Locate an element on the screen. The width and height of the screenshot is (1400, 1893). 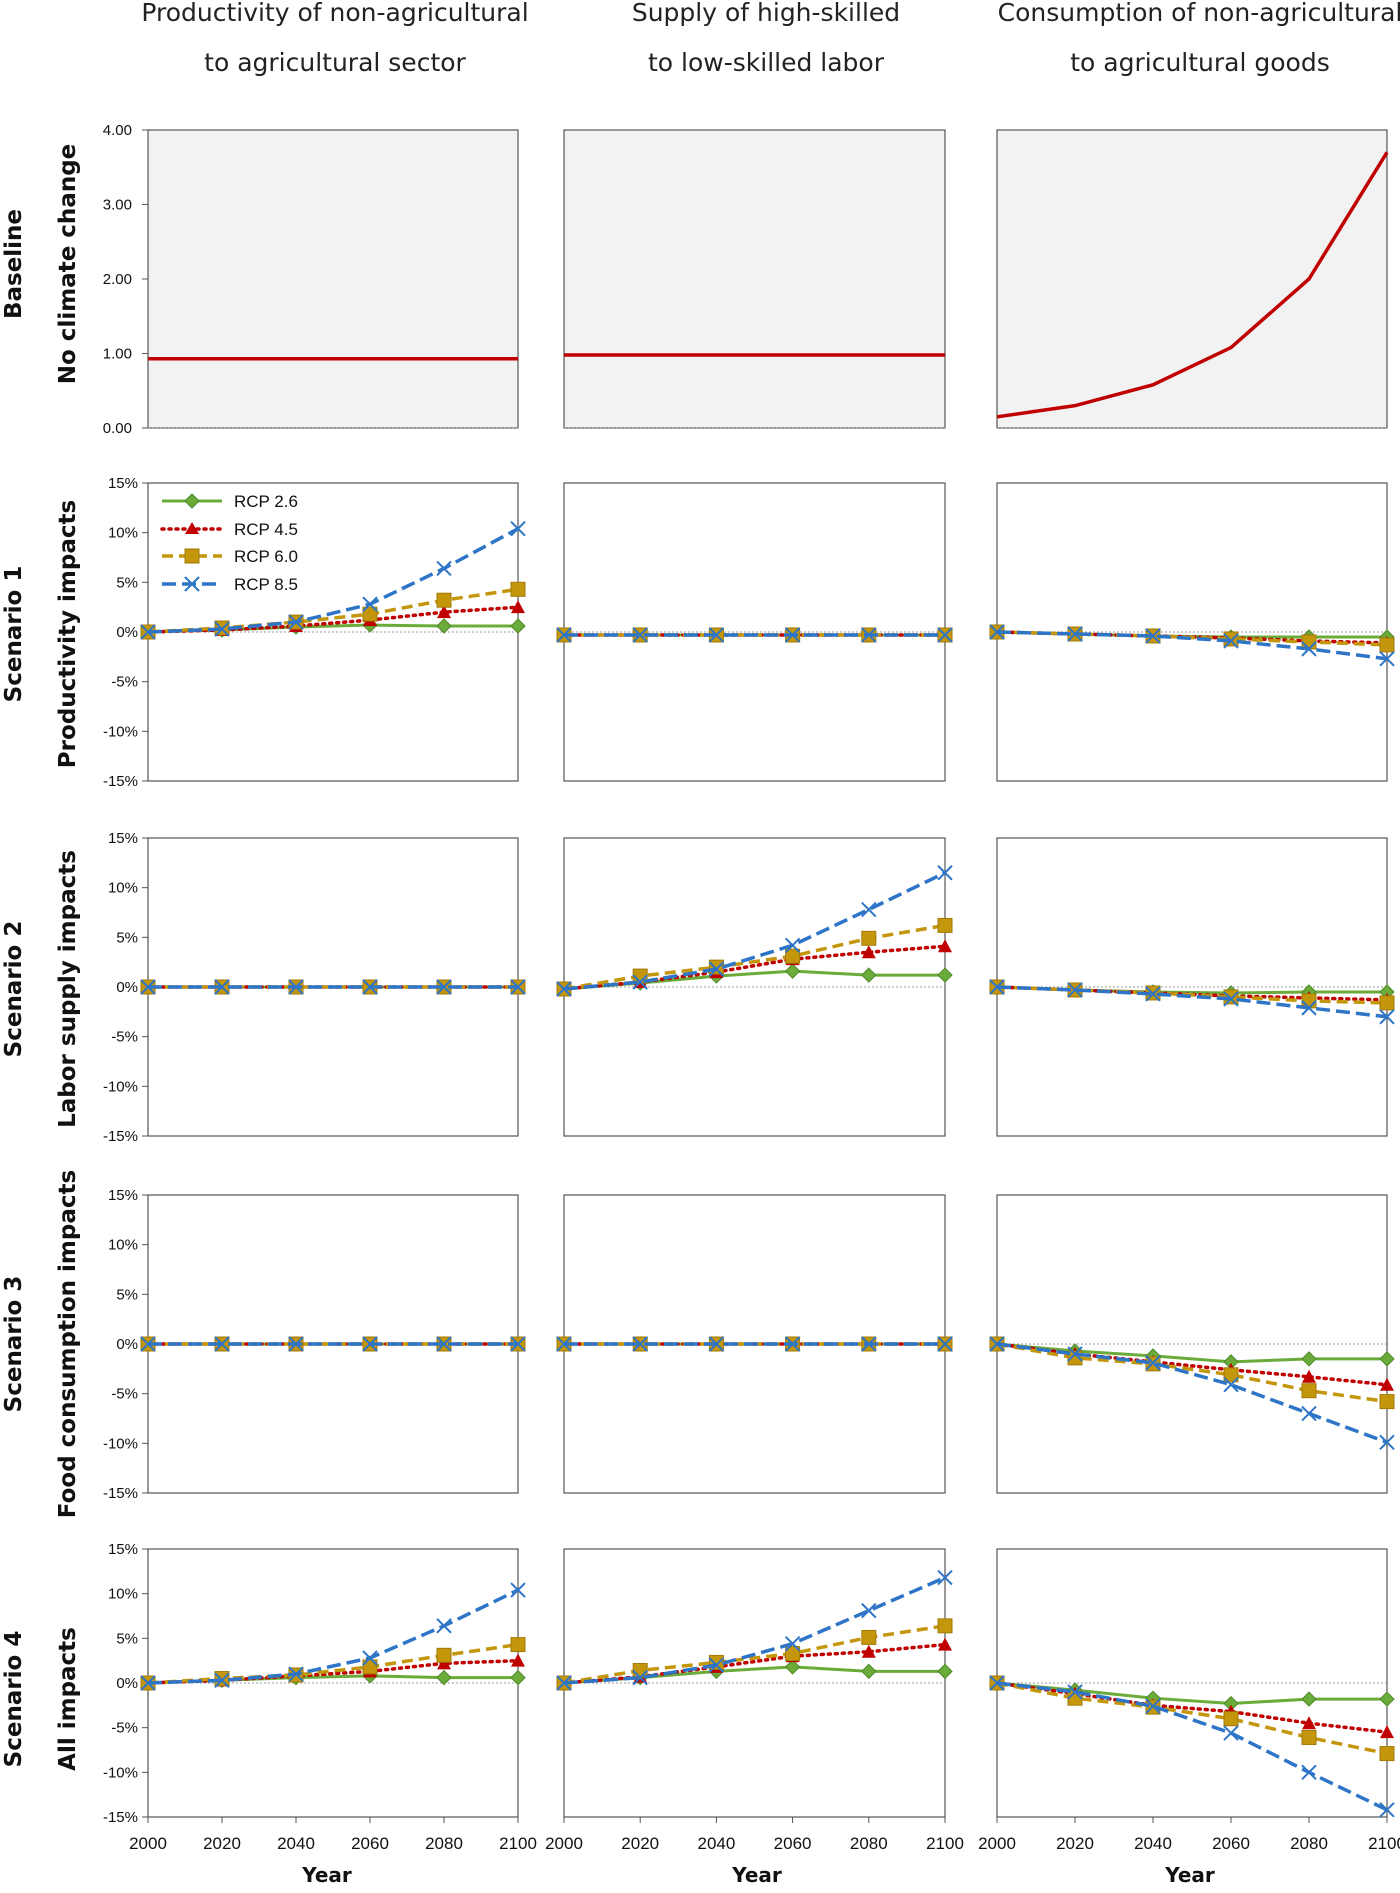
row-subtitle-scenario-3: Food consumption impacts is located at coordinates (68, 1344).